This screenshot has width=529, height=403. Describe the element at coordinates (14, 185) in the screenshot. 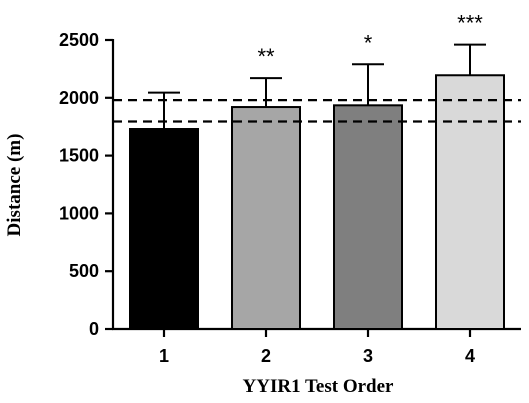

I see `y-axis-title: Distance (m)` at that location.